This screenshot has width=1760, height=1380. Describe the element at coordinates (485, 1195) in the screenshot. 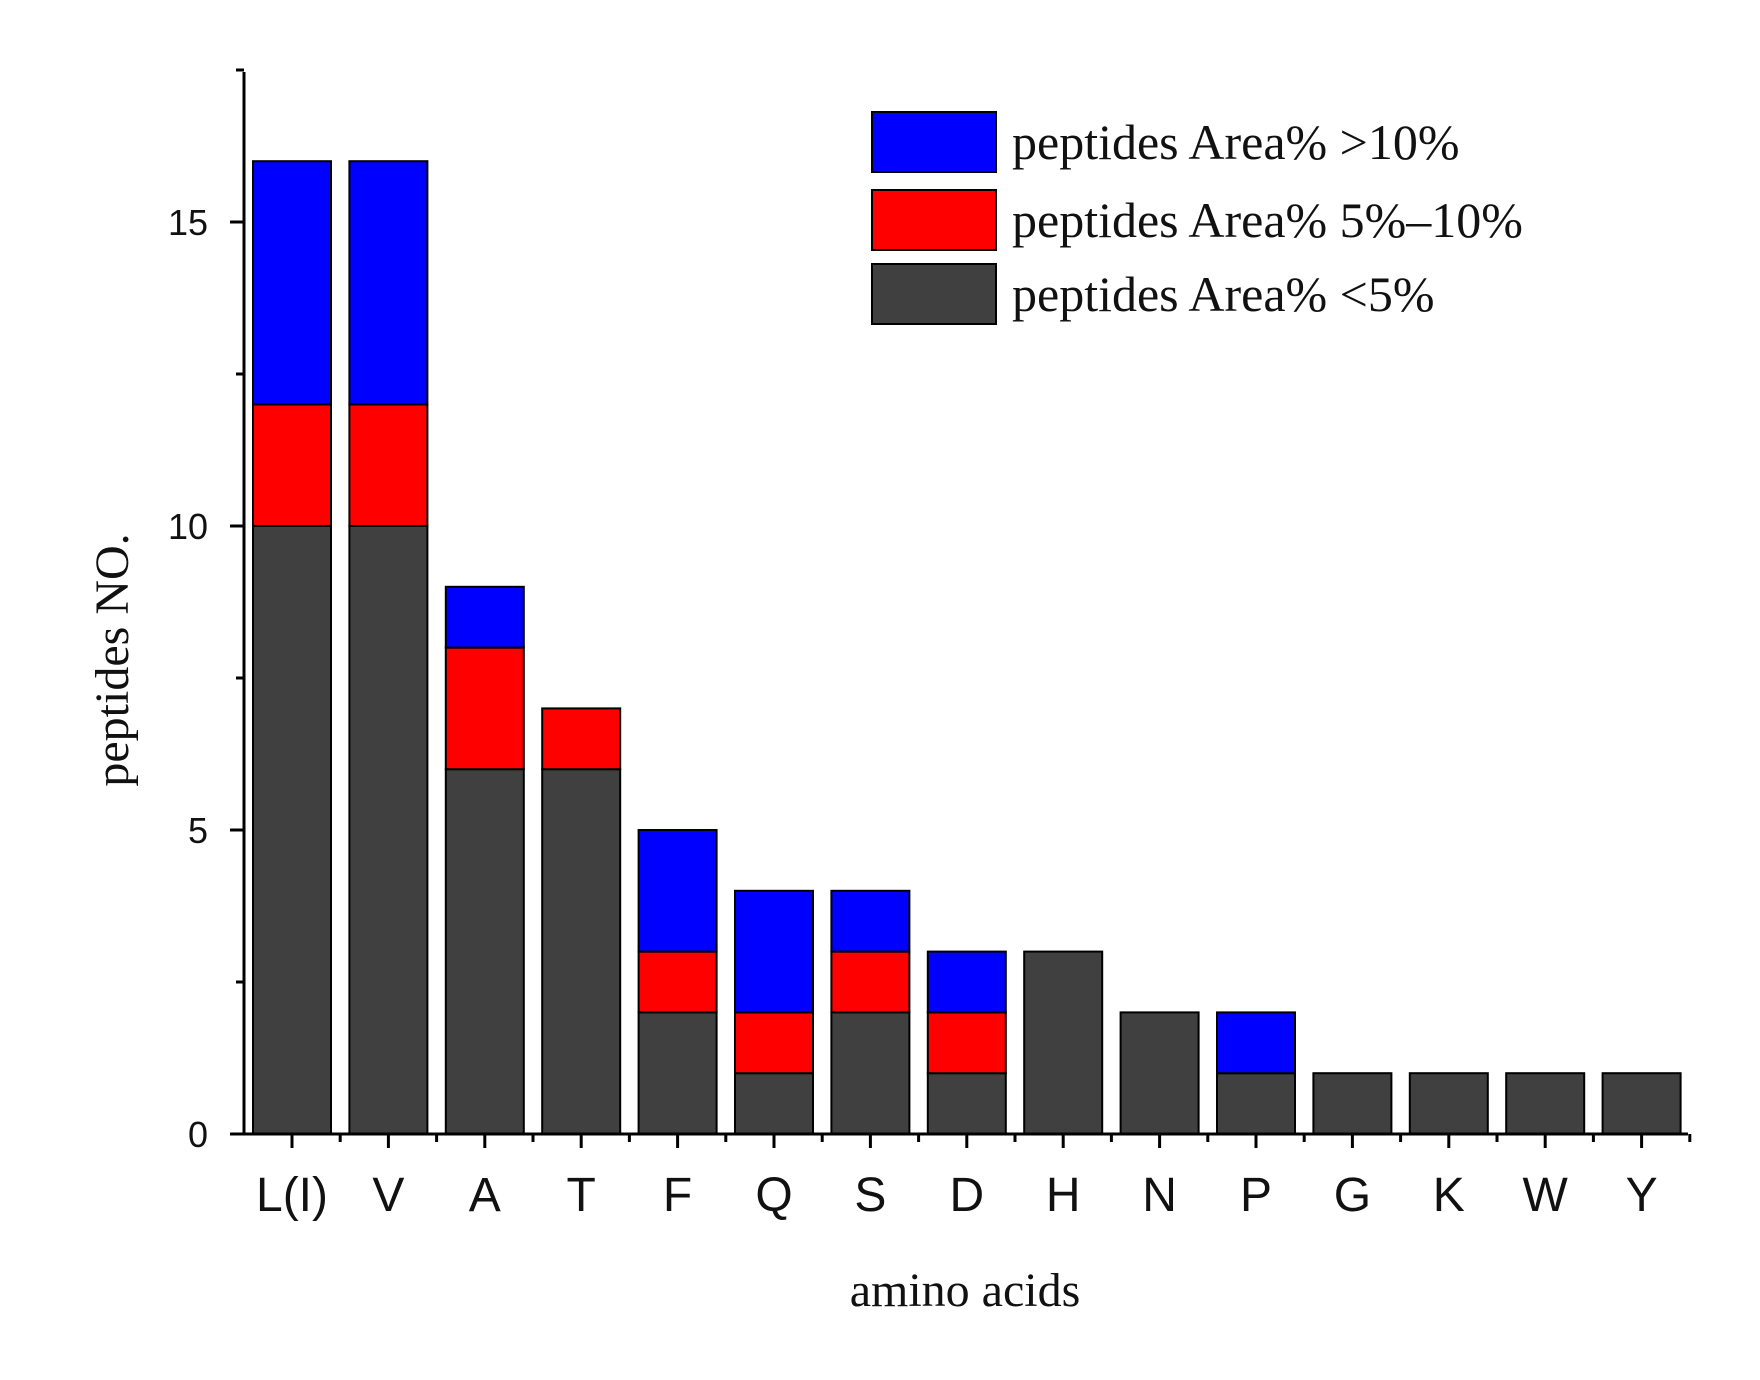

I see `x-tick-label: A` at that location.